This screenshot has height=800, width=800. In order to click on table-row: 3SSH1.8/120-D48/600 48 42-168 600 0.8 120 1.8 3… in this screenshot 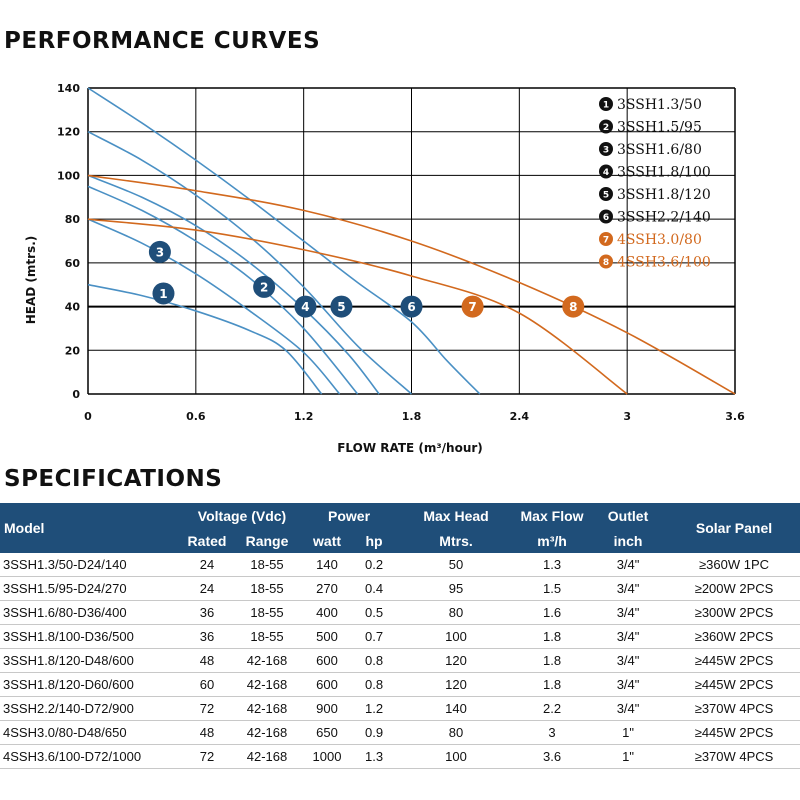, I will do `click(400, 660)`.